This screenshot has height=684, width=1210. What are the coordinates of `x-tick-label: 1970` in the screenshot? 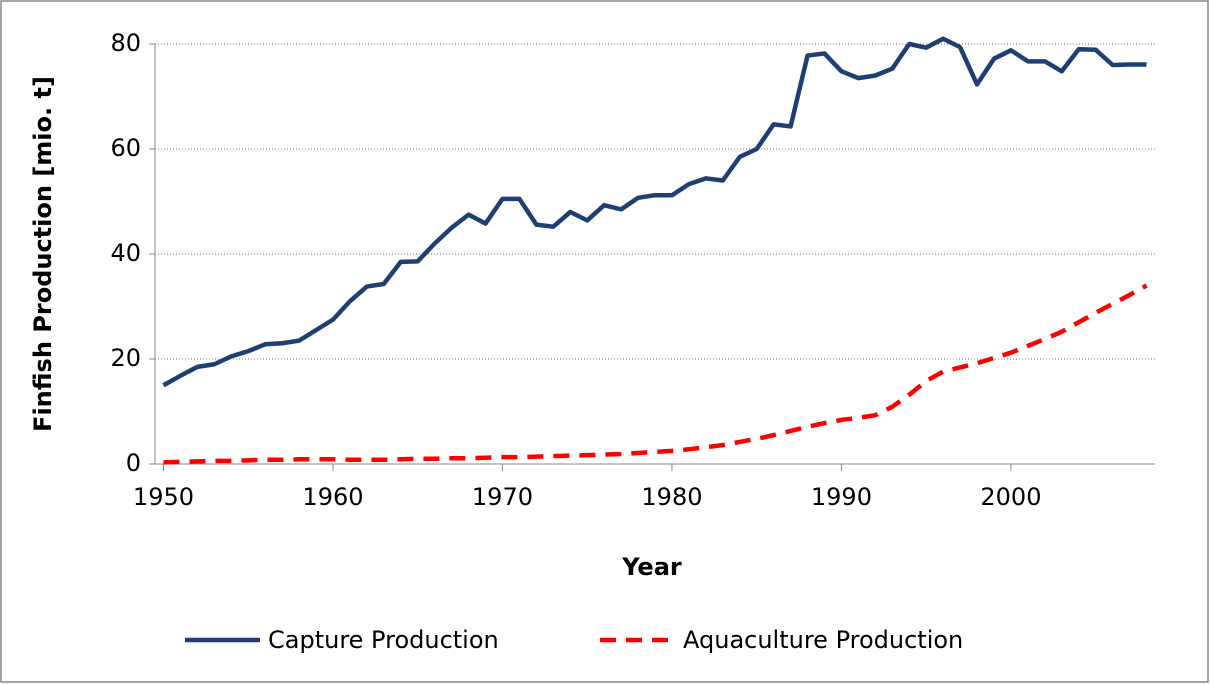 It's located at (502, 497).